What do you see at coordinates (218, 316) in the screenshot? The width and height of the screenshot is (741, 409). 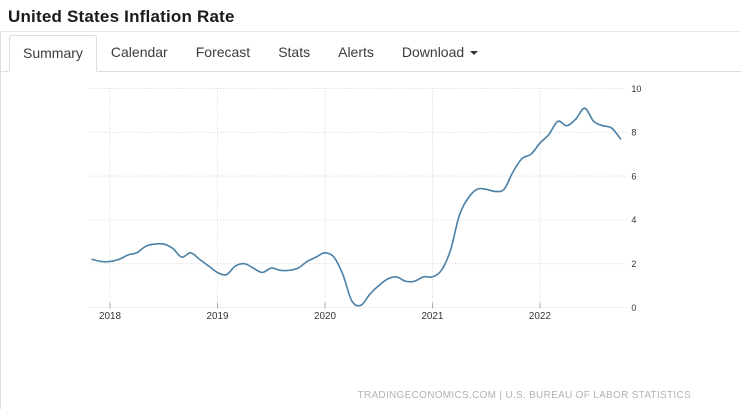 I see `svg-text: 2019` at bounding box center [218, 316].